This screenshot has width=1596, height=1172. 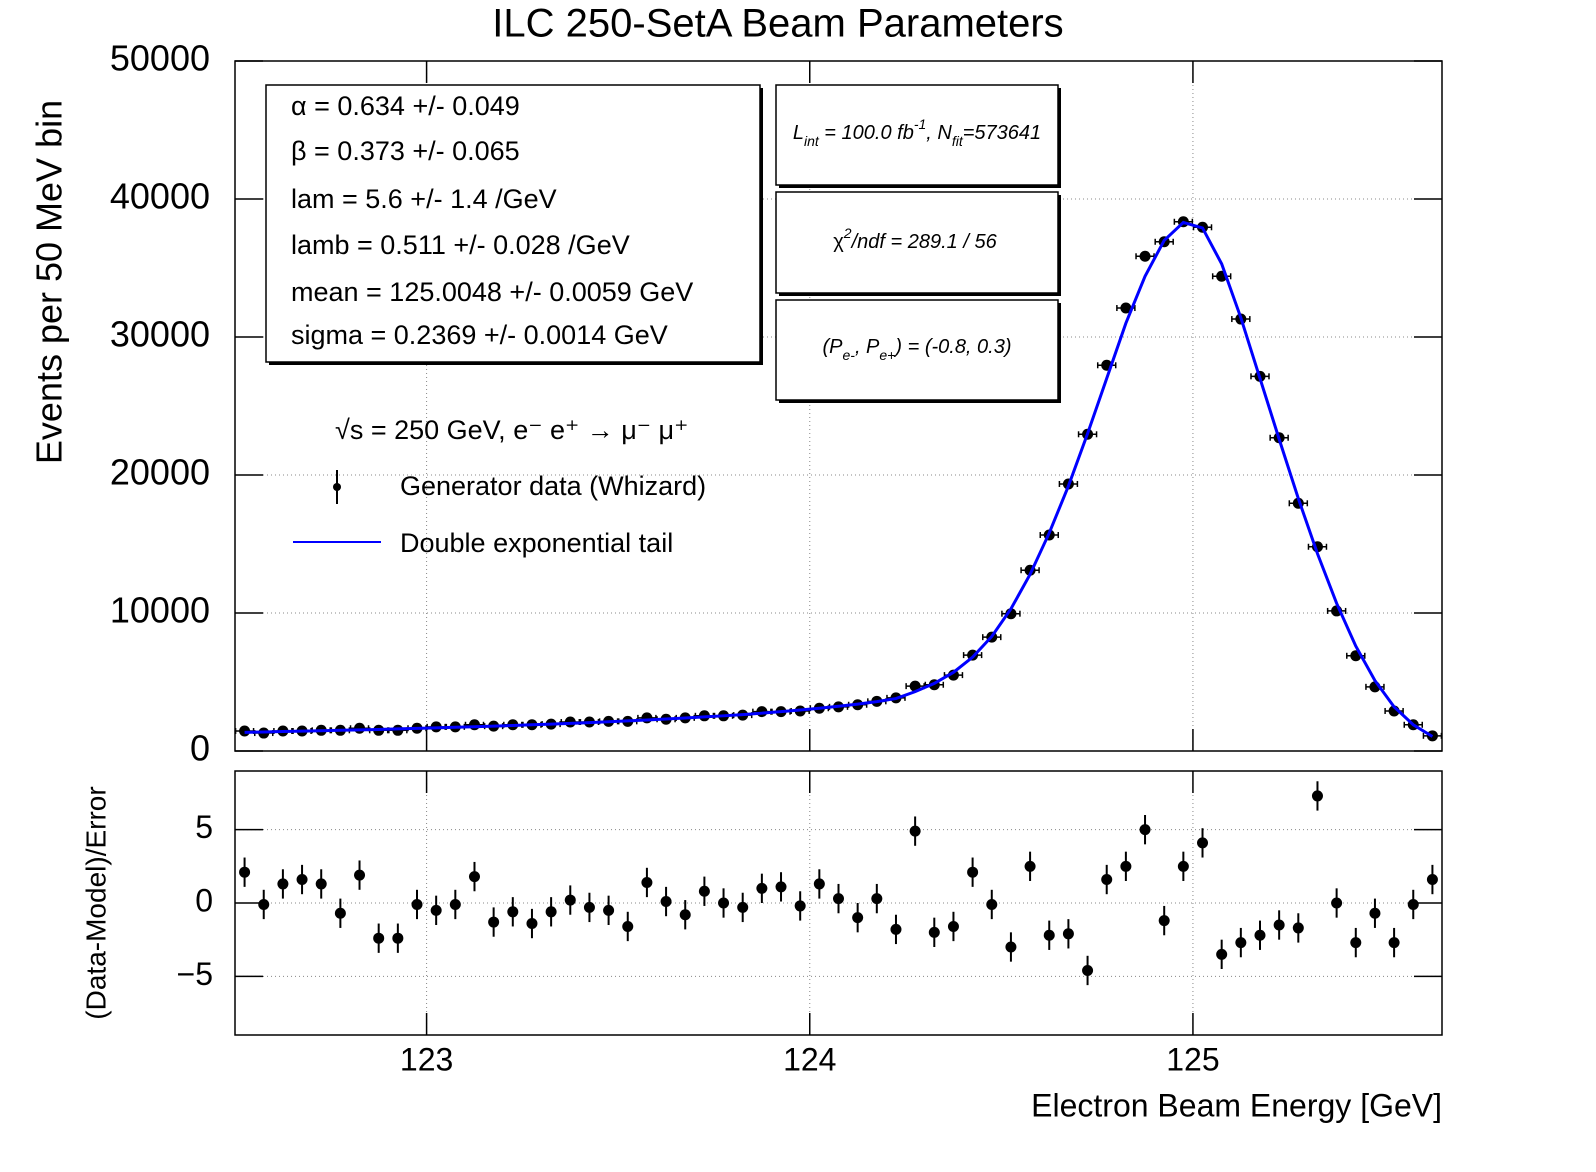 What do you see at coordinates (867, 347) in the screenshot?
I see `text-part: , P` at bounding box center [867, 347].